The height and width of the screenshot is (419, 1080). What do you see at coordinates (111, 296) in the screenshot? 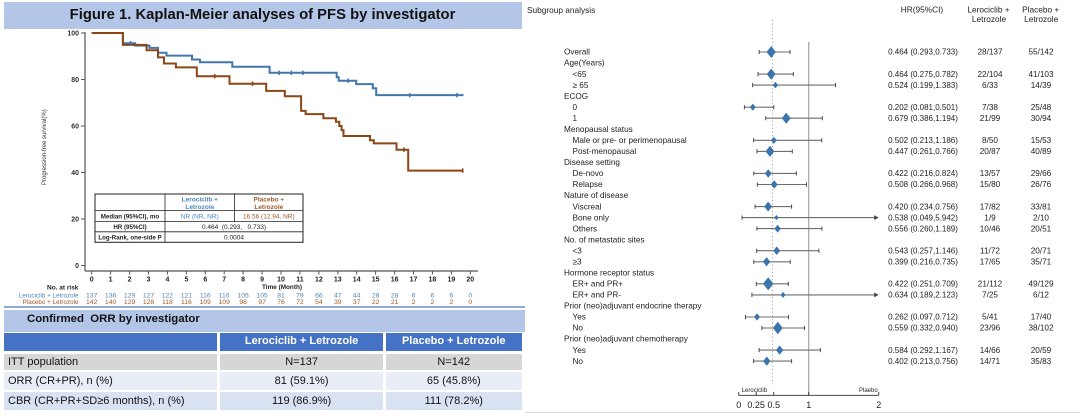
I see `svg-text: 136` at bounding box center [111, 296].